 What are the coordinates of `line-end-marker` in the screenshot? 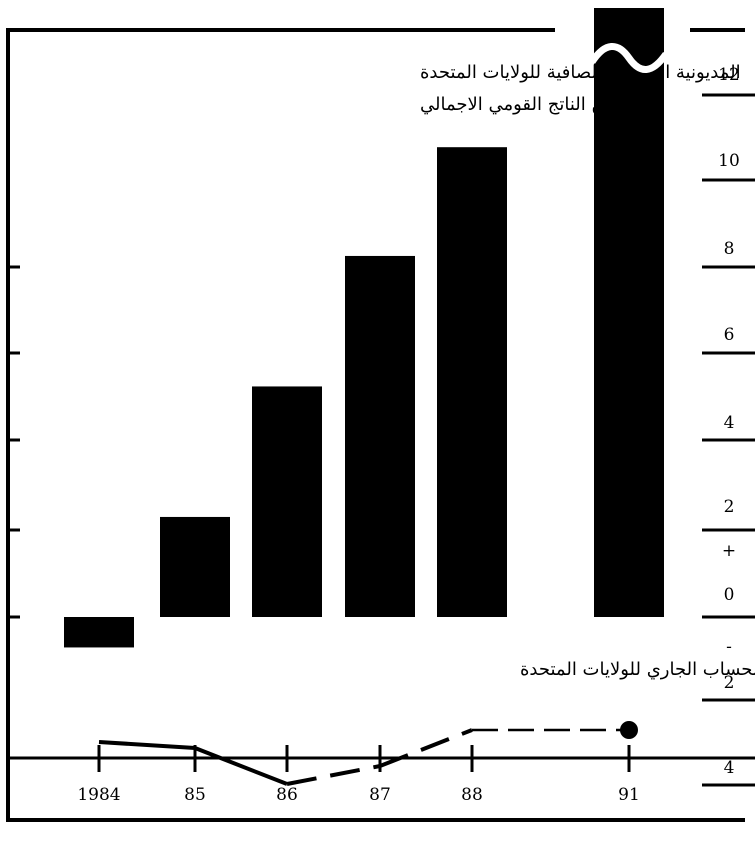 It's located at (629, 730).